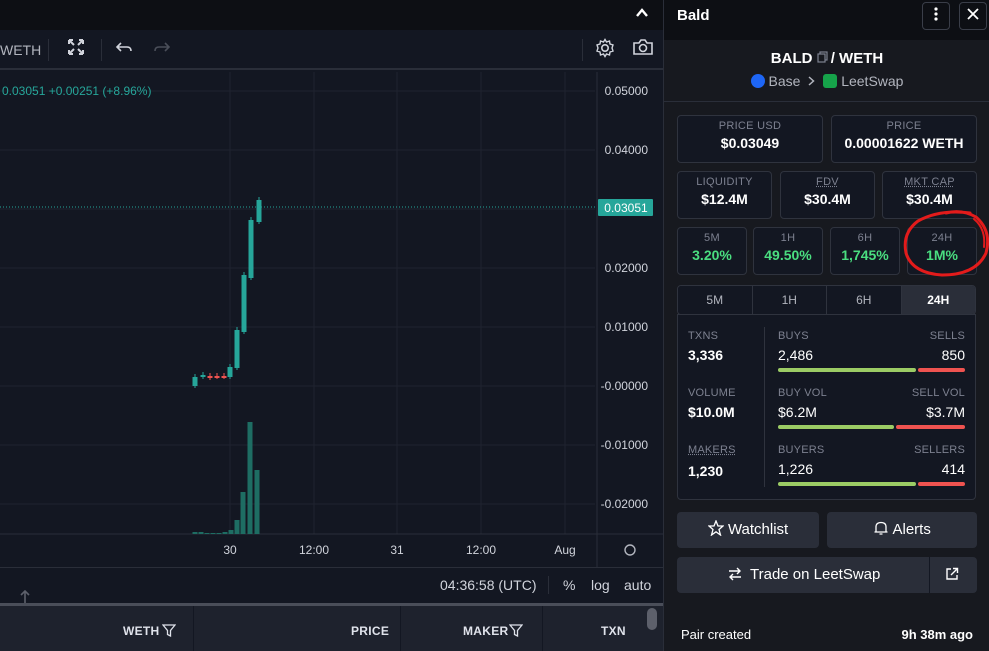  I want to click on alerts-button: Alerts, so click(902, 530).